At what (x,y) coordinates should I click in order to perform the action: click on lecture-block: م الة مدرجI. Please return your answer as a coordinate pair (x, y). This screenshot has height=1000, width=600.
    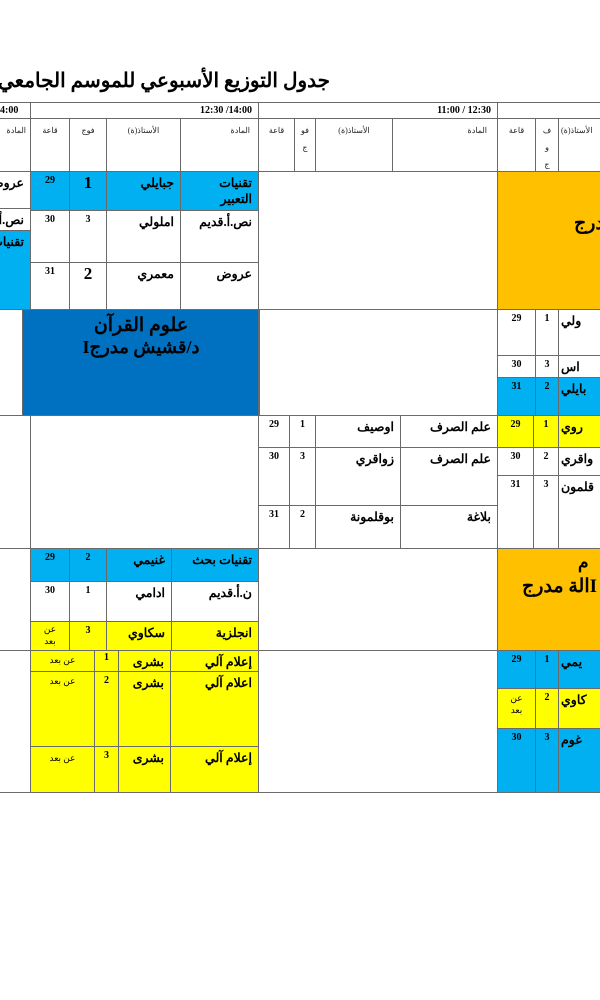
    Looking at the image, I should click on (548, 599).